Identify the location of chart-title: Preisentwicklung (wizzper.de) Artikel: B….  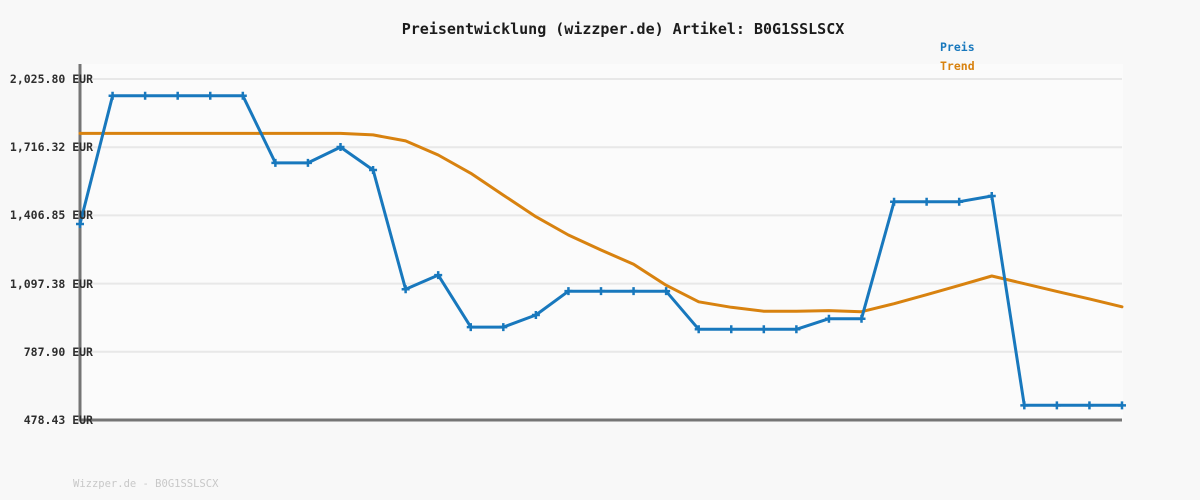
(623, 29).